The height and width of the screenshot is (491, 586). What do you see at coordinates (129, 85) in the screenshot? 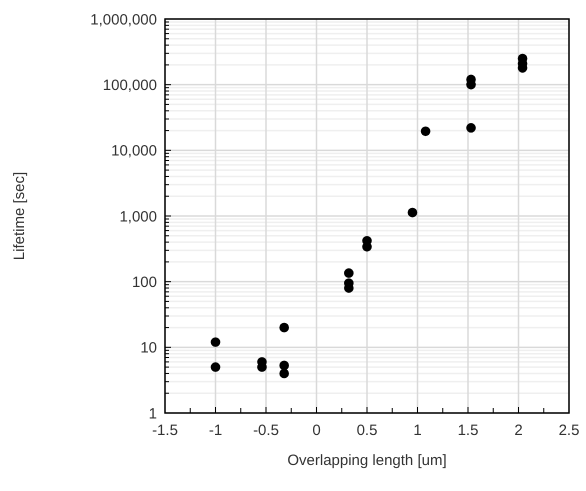
I see `y-tick-label: 100,000` at bounding box center [129, 85].